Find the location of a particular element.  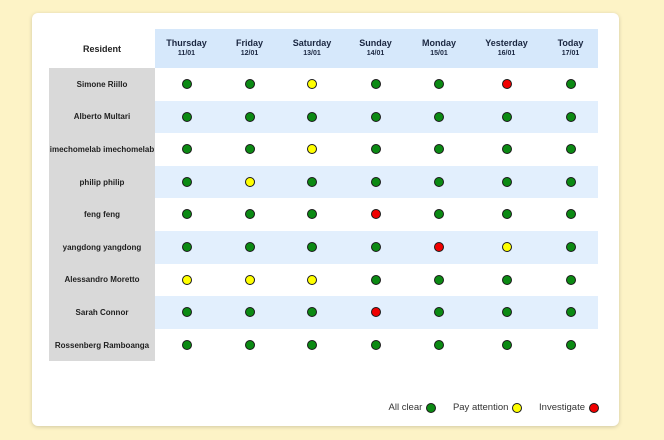

day-date: 14/01 is located at coordinates (375, 53).